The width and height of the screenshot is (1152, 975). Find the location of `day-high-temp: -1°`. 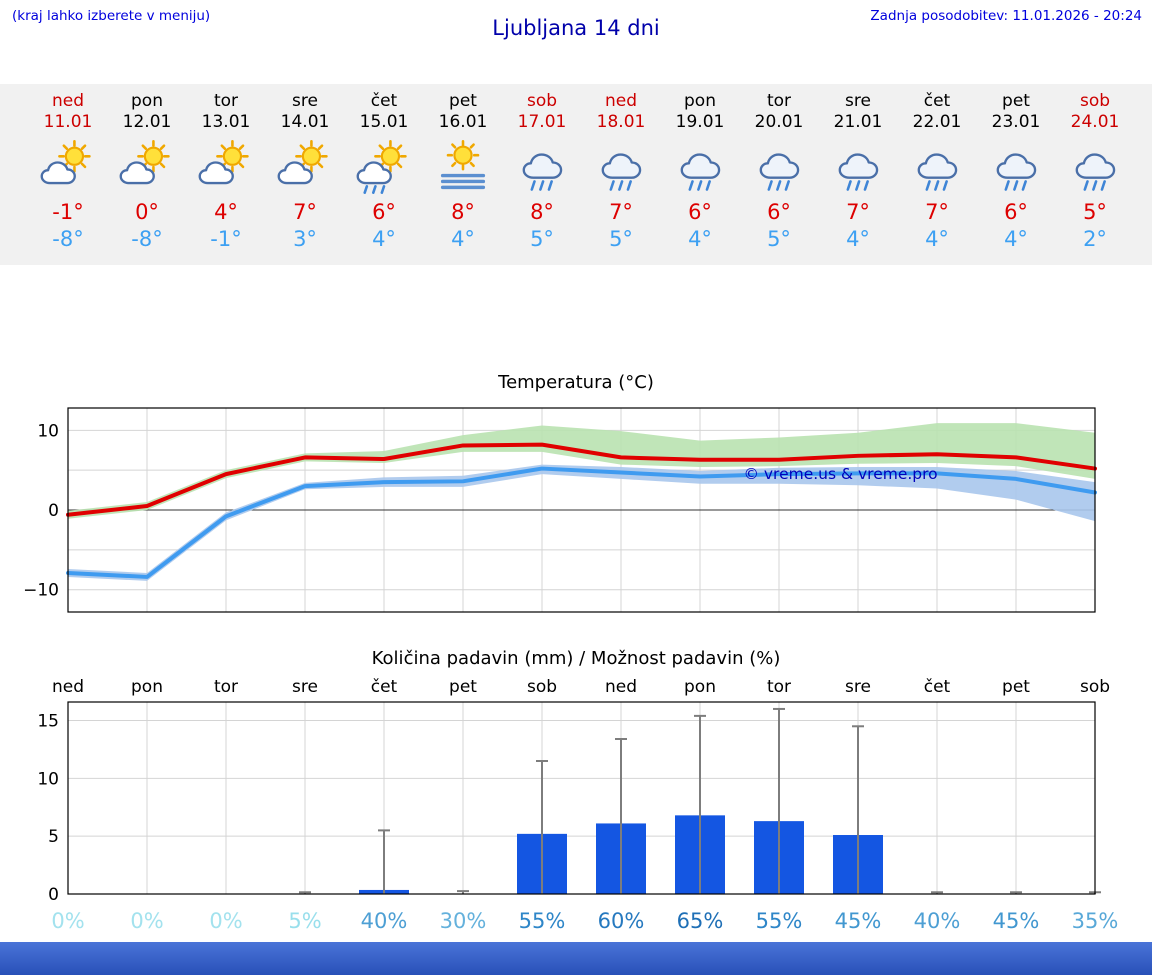

day-high-temp: -1° is located at coordinates (68, 211).